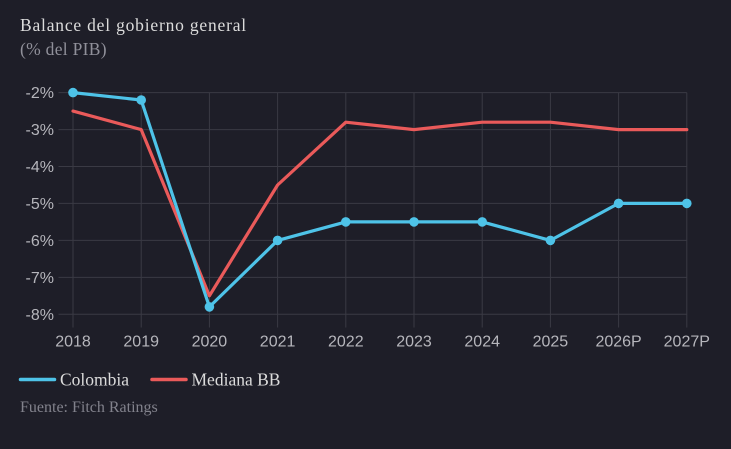 The image size is (731, 449). Describe the element at coordinates (40, 278) in the screenshot. I see `svg-text: -7%` at that location.